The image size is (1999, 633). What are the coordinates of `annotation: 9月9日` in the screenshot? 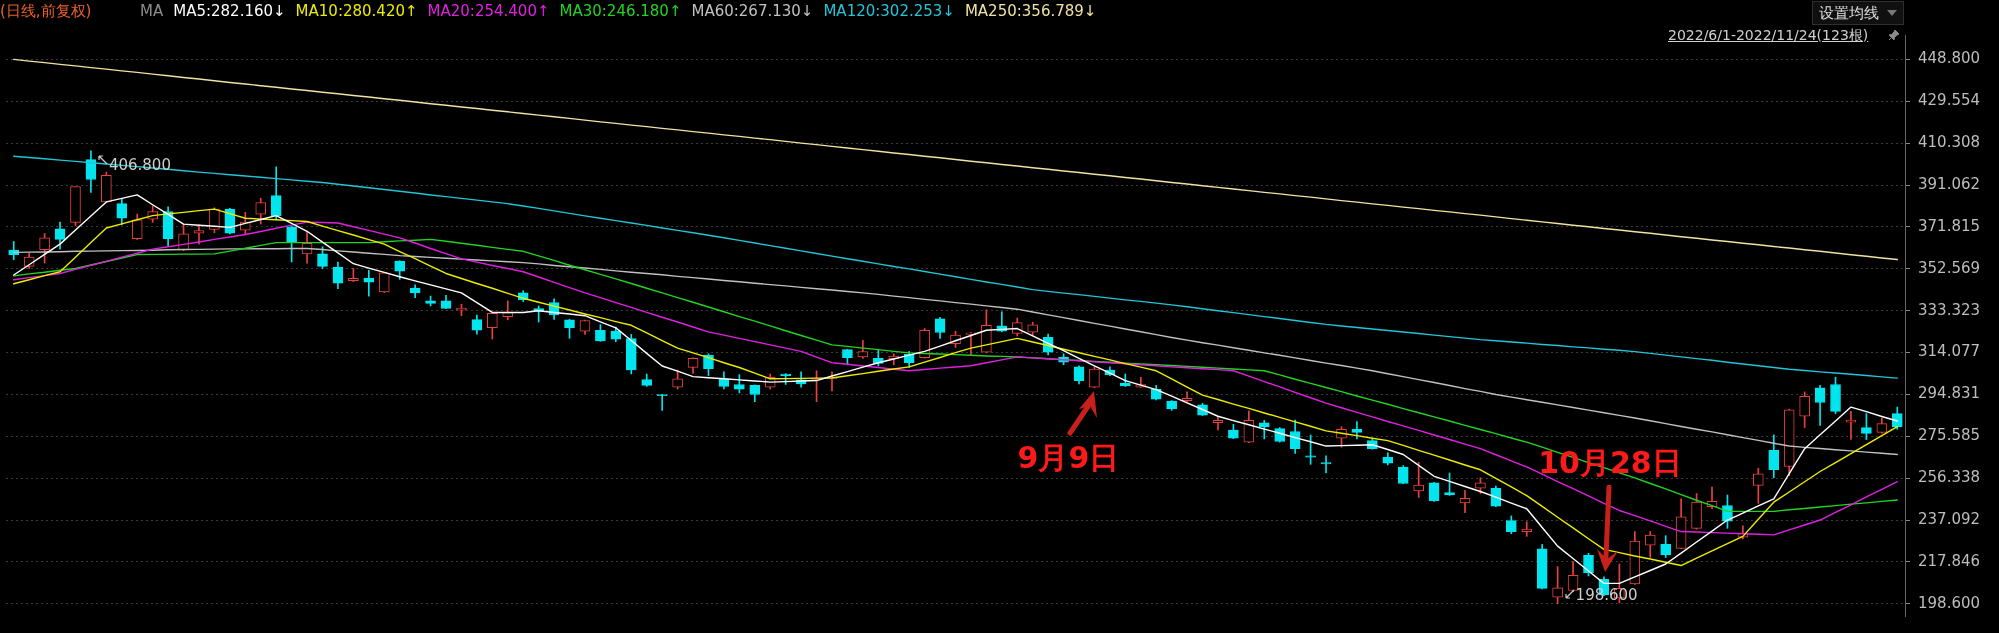 It's located at (1068, 457).